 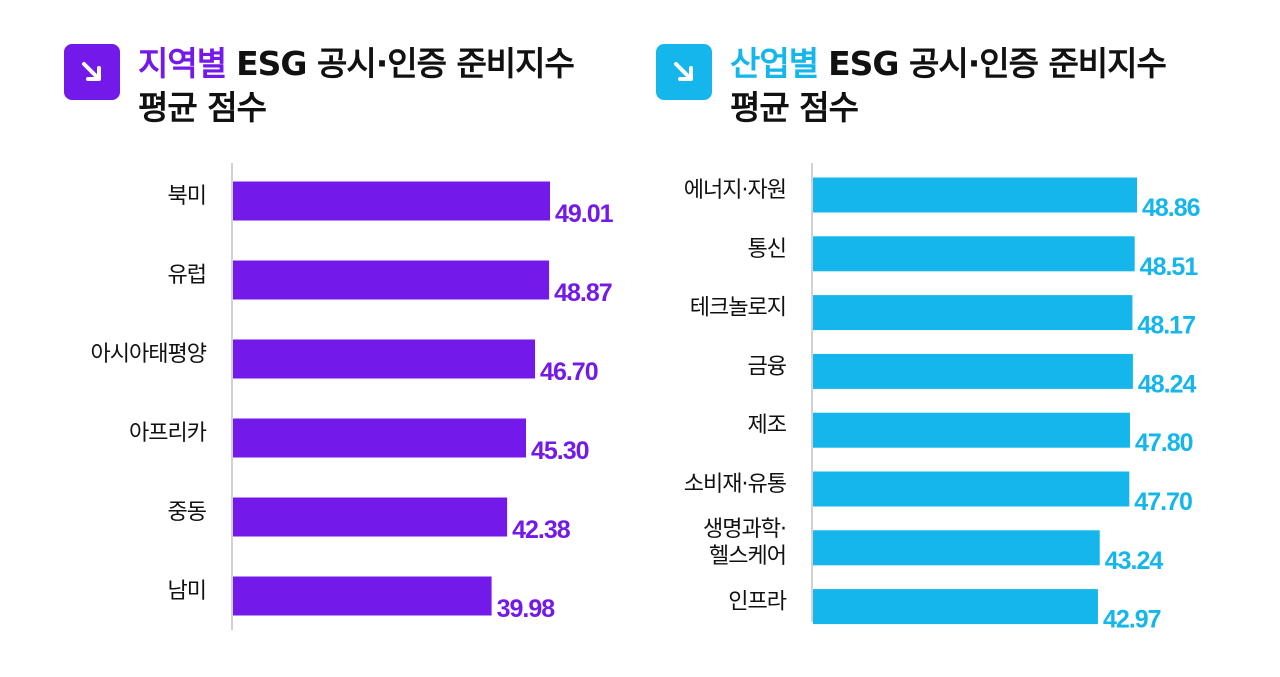 What do you see at coordinates (187, 275) in the screenshot?
I see `region-category-label: 유럽` at bounding box center [187, 275].